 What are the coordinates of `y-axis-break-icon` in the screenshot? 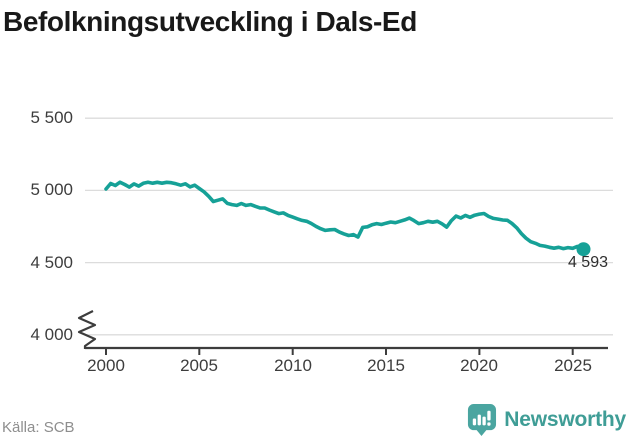 It's located at (87, 329).